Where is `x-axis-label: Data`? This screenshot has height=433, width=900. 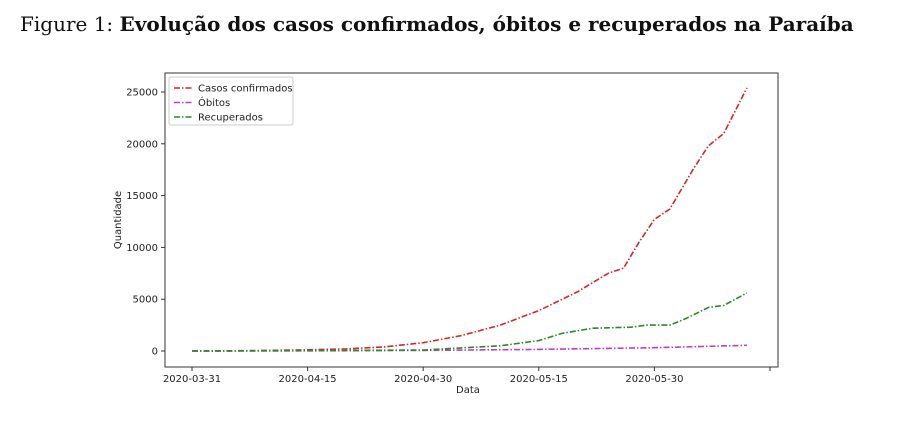 x-axis-label: Data is located at coordinates (468, 390).